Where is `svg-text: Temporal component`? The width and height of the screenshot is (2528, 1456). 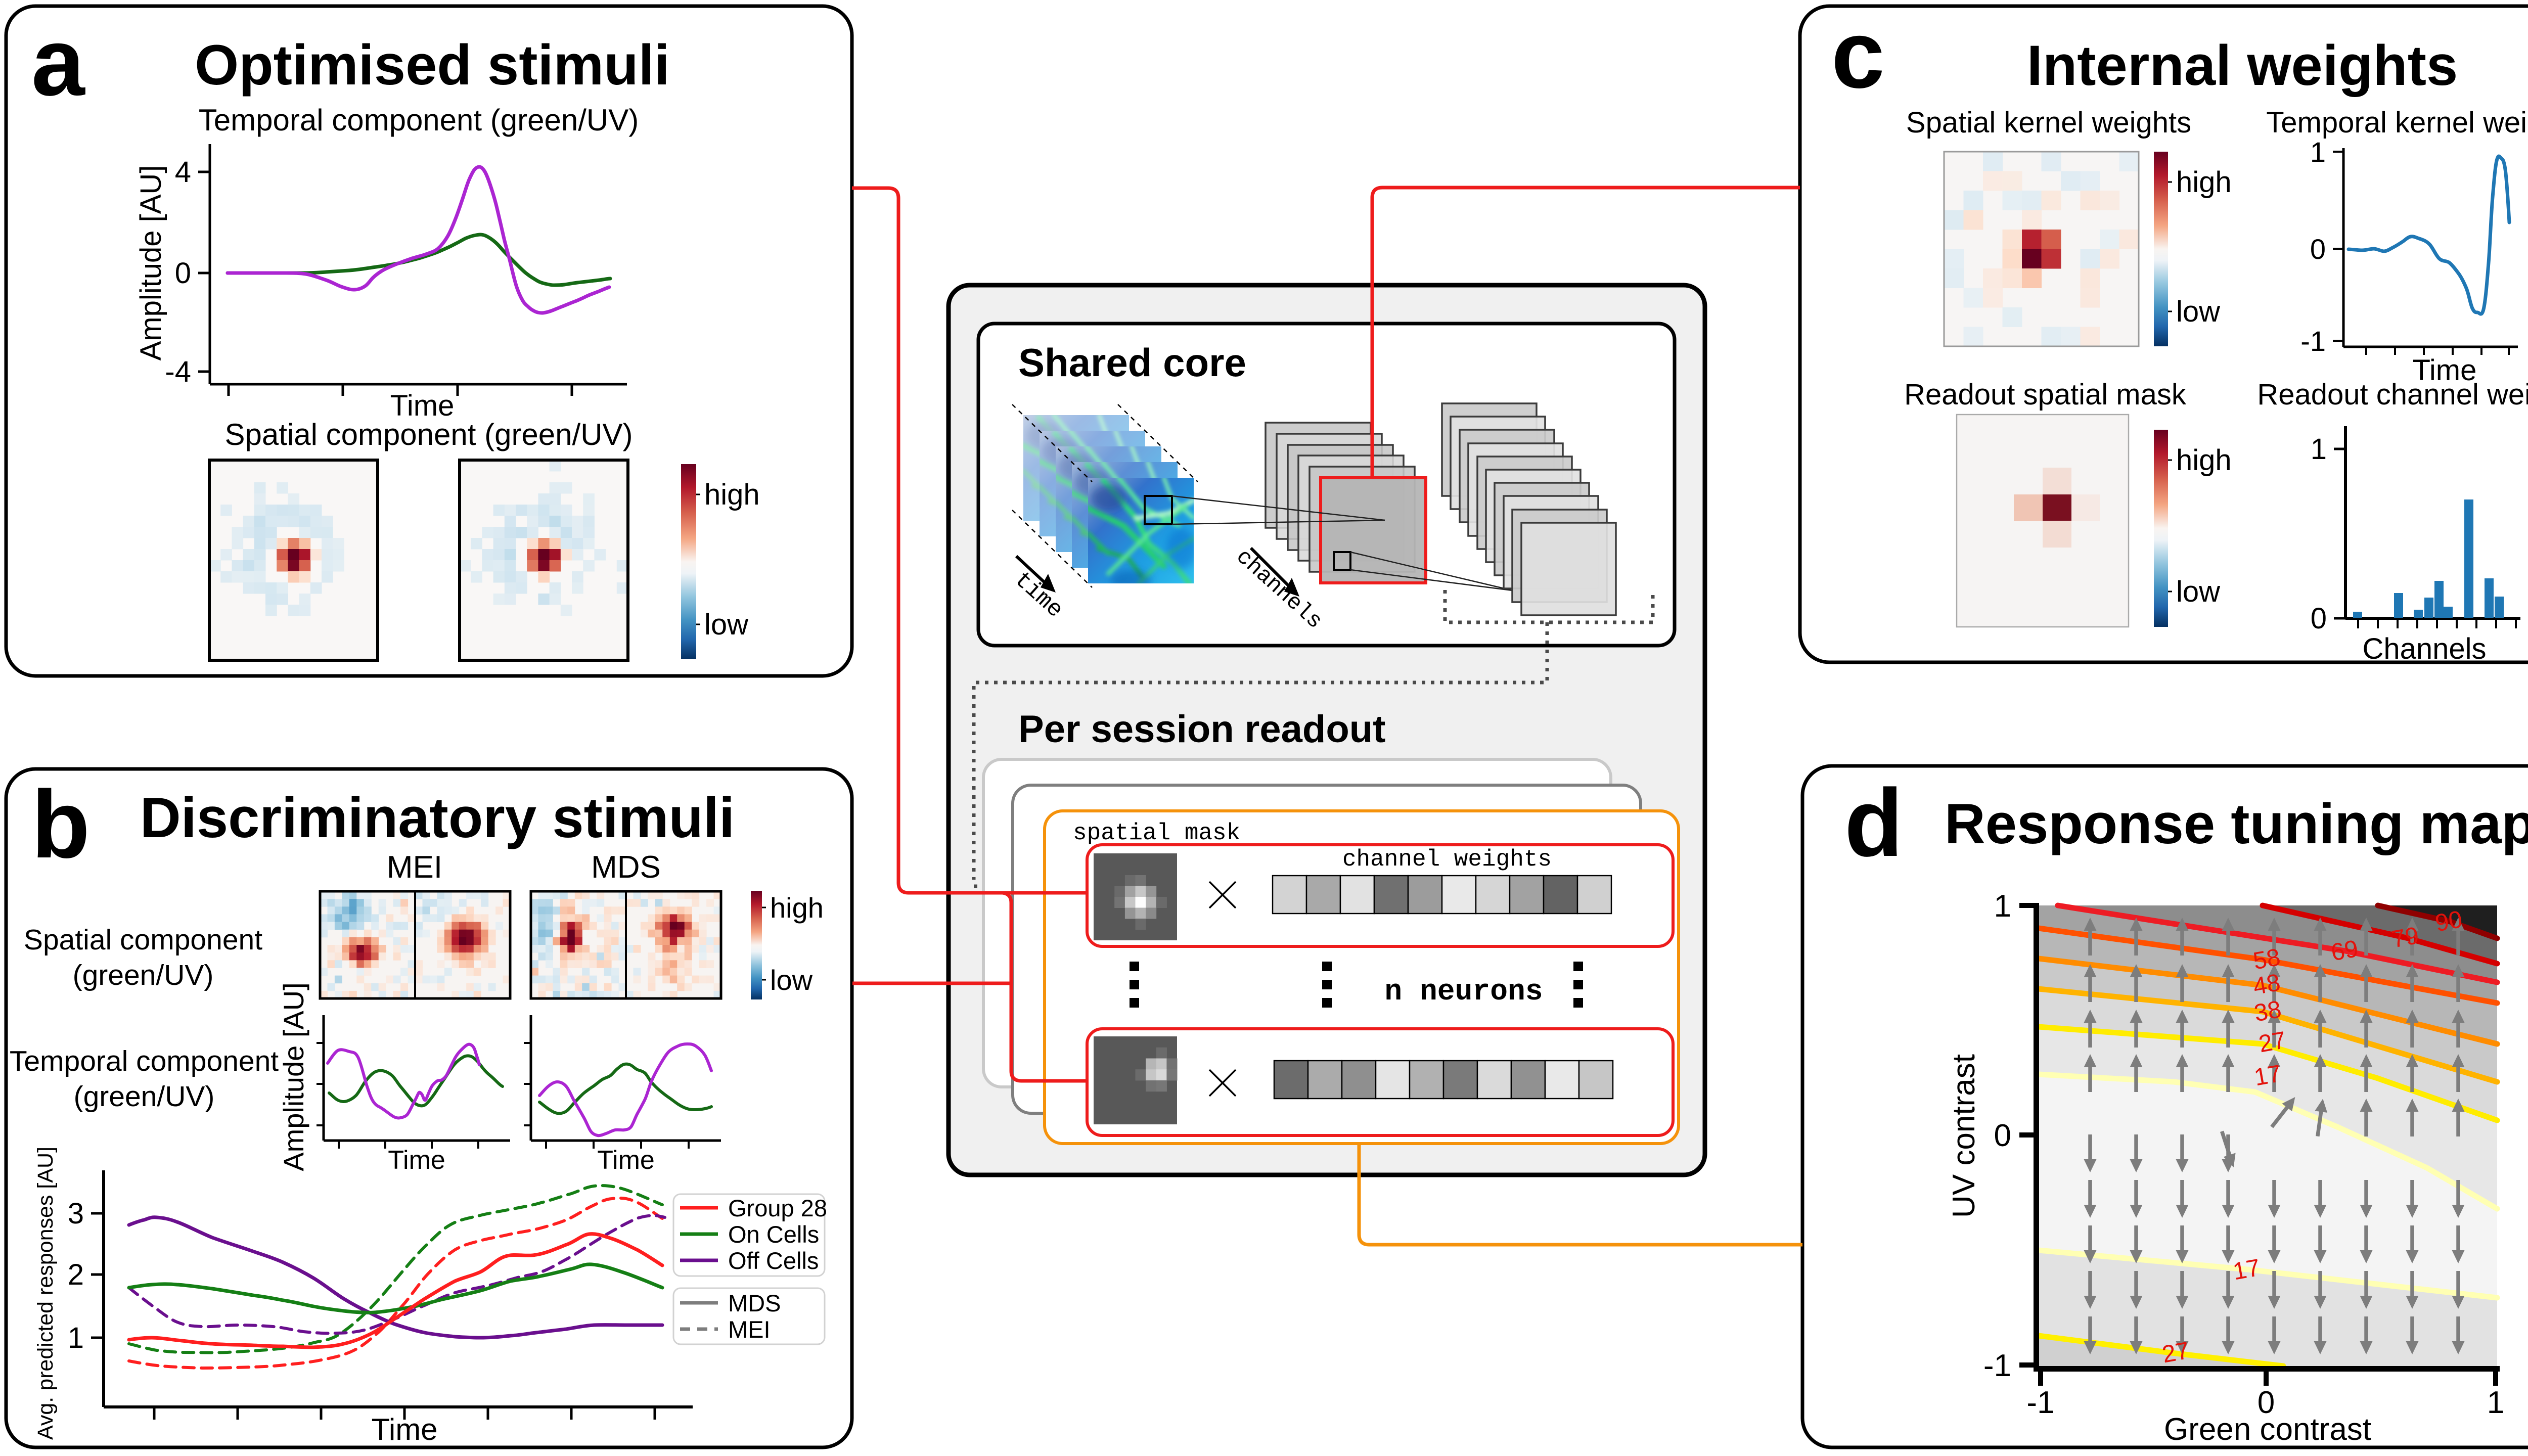 svg-text: Temporal component is located at coordinates (145, 1061).